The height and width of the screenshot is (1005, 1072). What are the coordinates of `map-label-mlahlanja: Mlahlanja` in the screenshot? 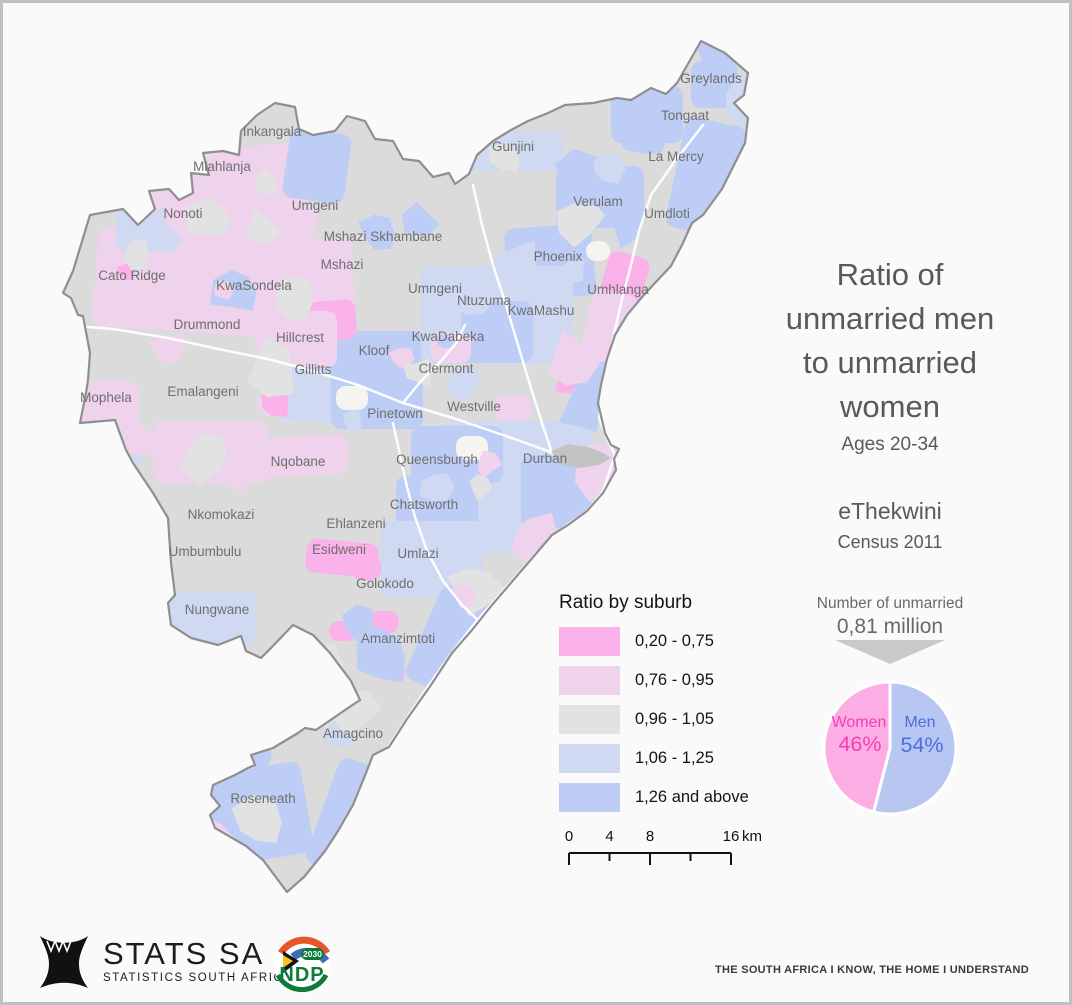 It's located at (222, 166).